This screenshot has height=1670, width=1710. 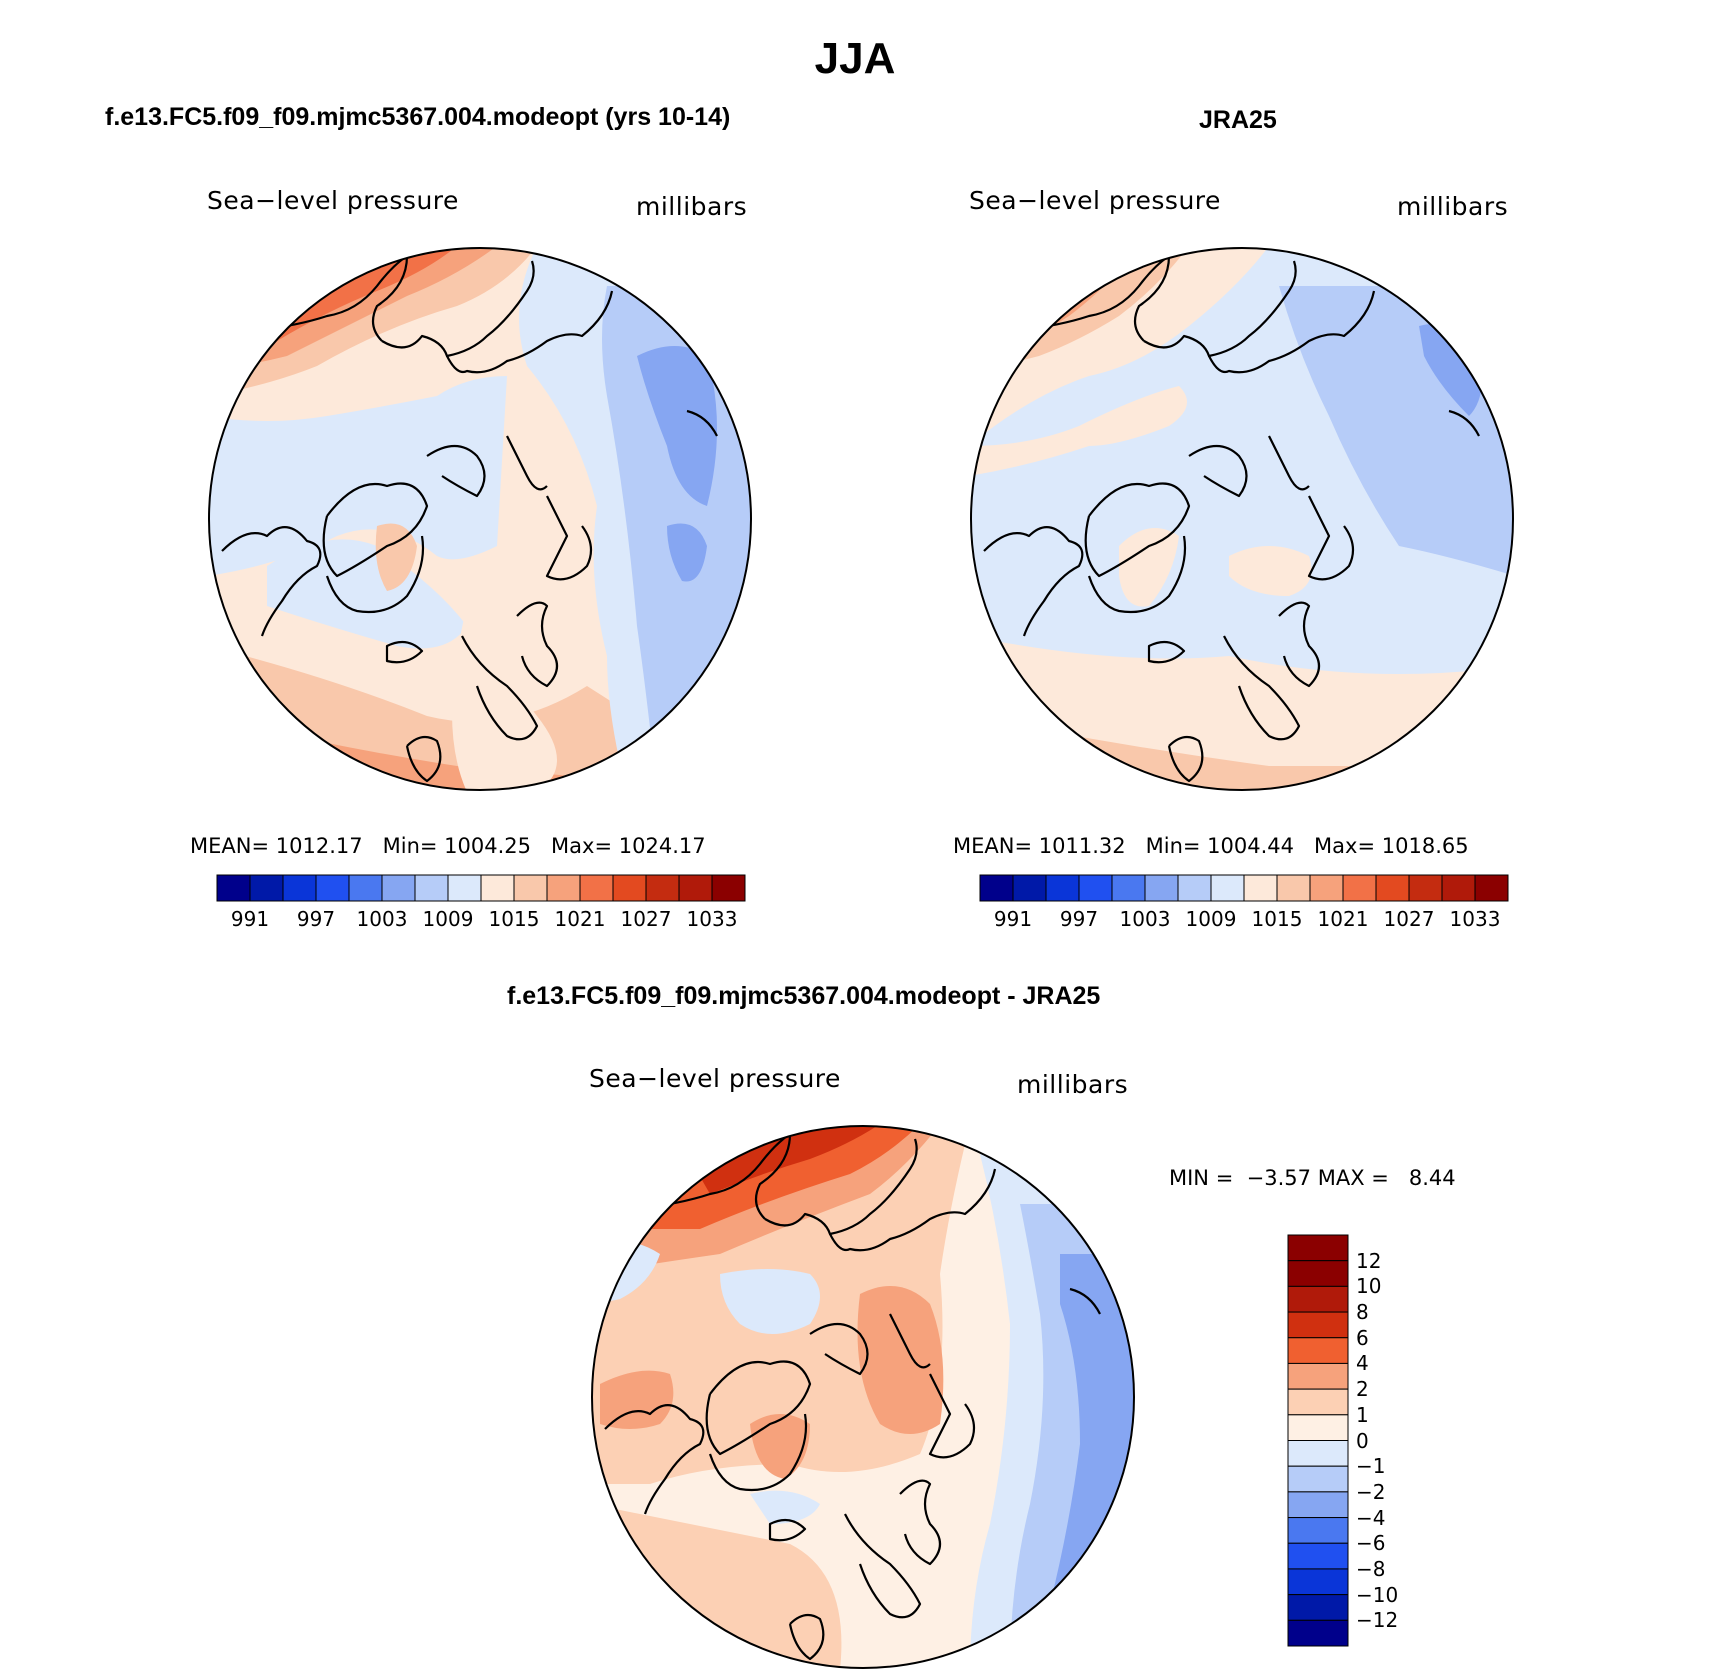 I want to click on obs-max-value: 1018.65, so click(x=1425, y=846).